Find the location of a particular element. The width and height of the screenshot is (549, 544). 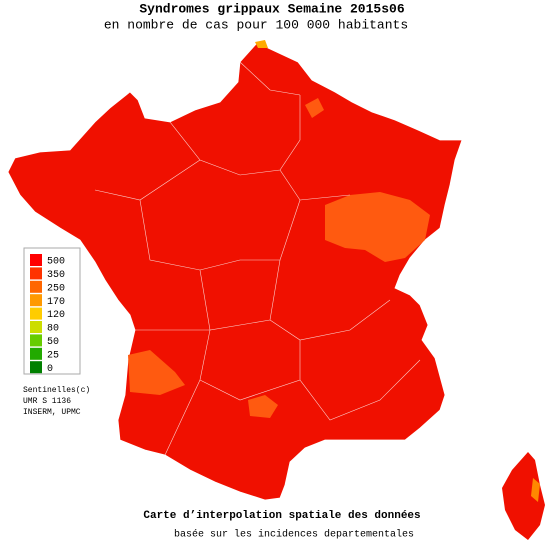

legend-label: 120 is located at coordinates (56, 315).